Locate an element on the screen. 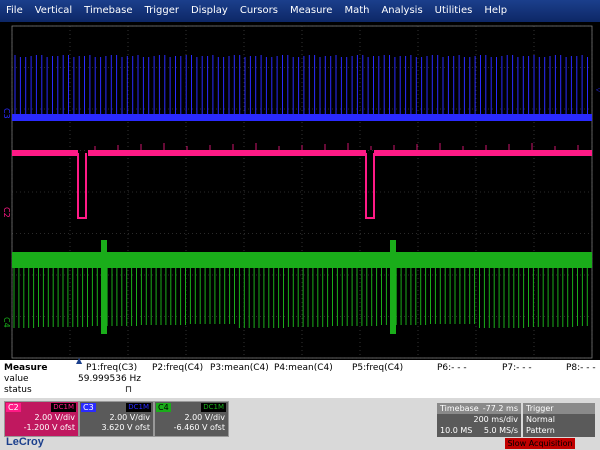 The image size is (600, 450). menu-item-trigger: Trigger is located at coordinates (161, 10).